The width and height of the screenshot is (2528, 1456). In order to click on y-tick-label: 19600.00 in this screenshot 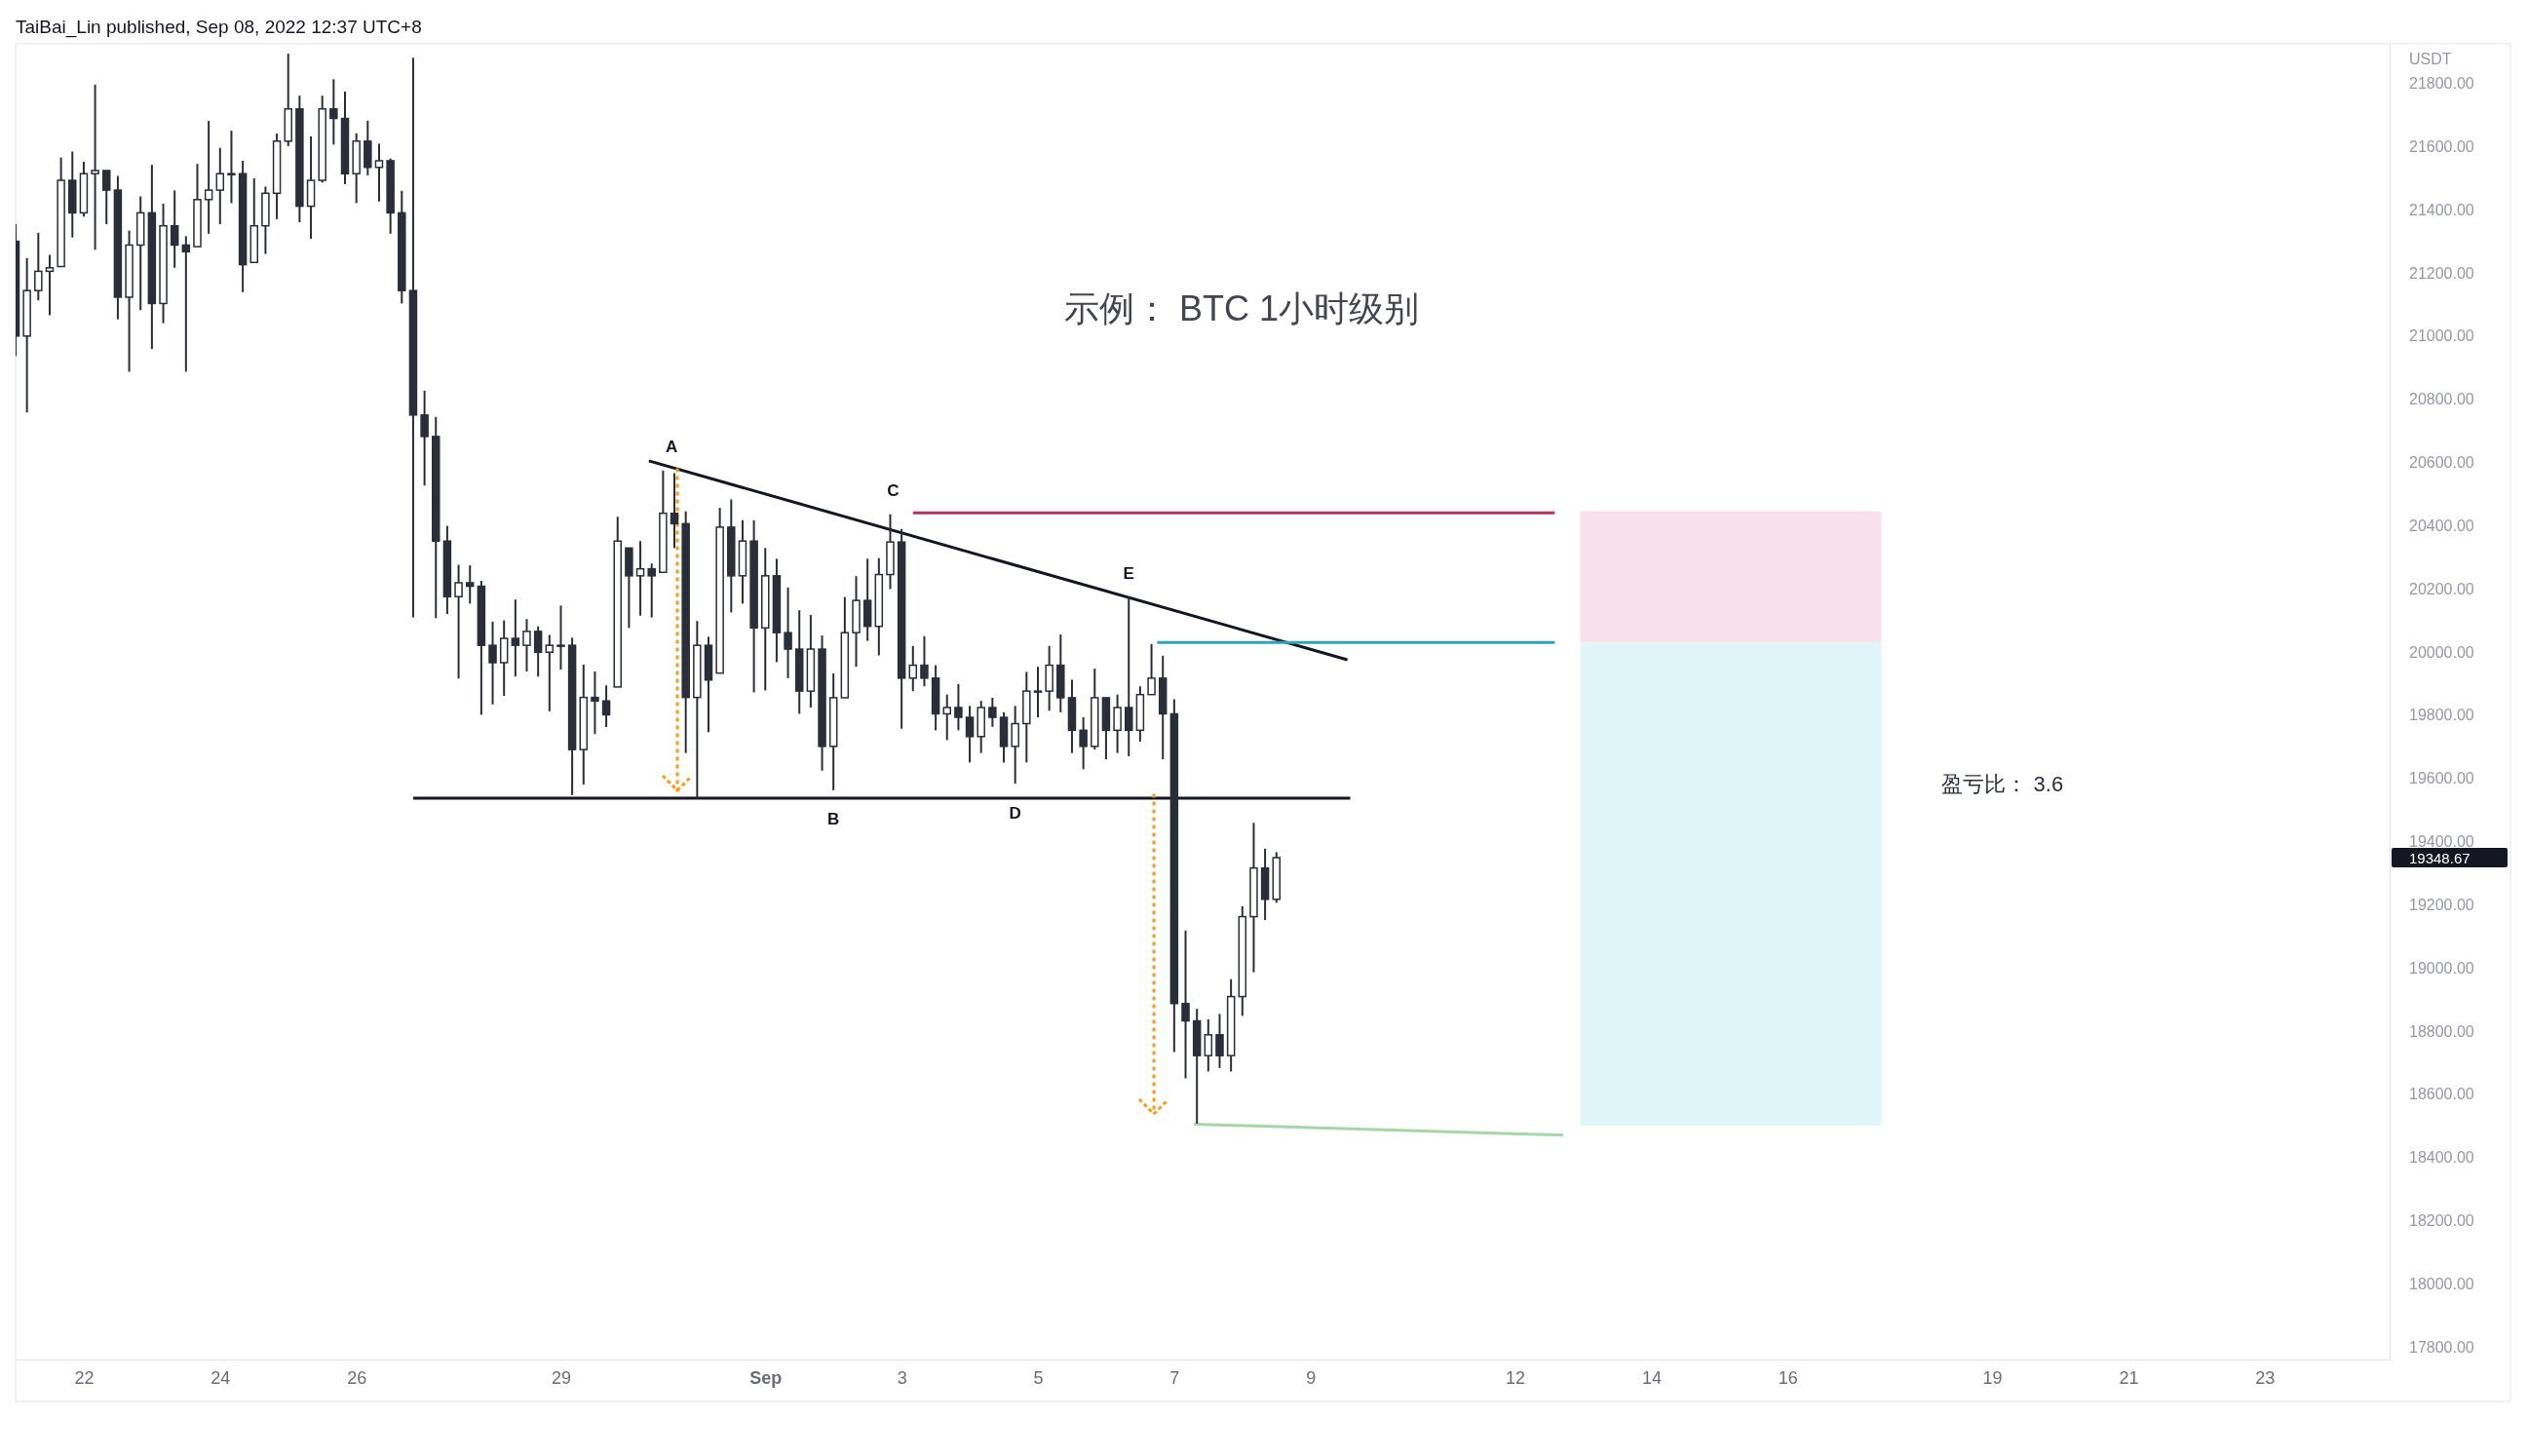, I will do `click(2441, 778)`.